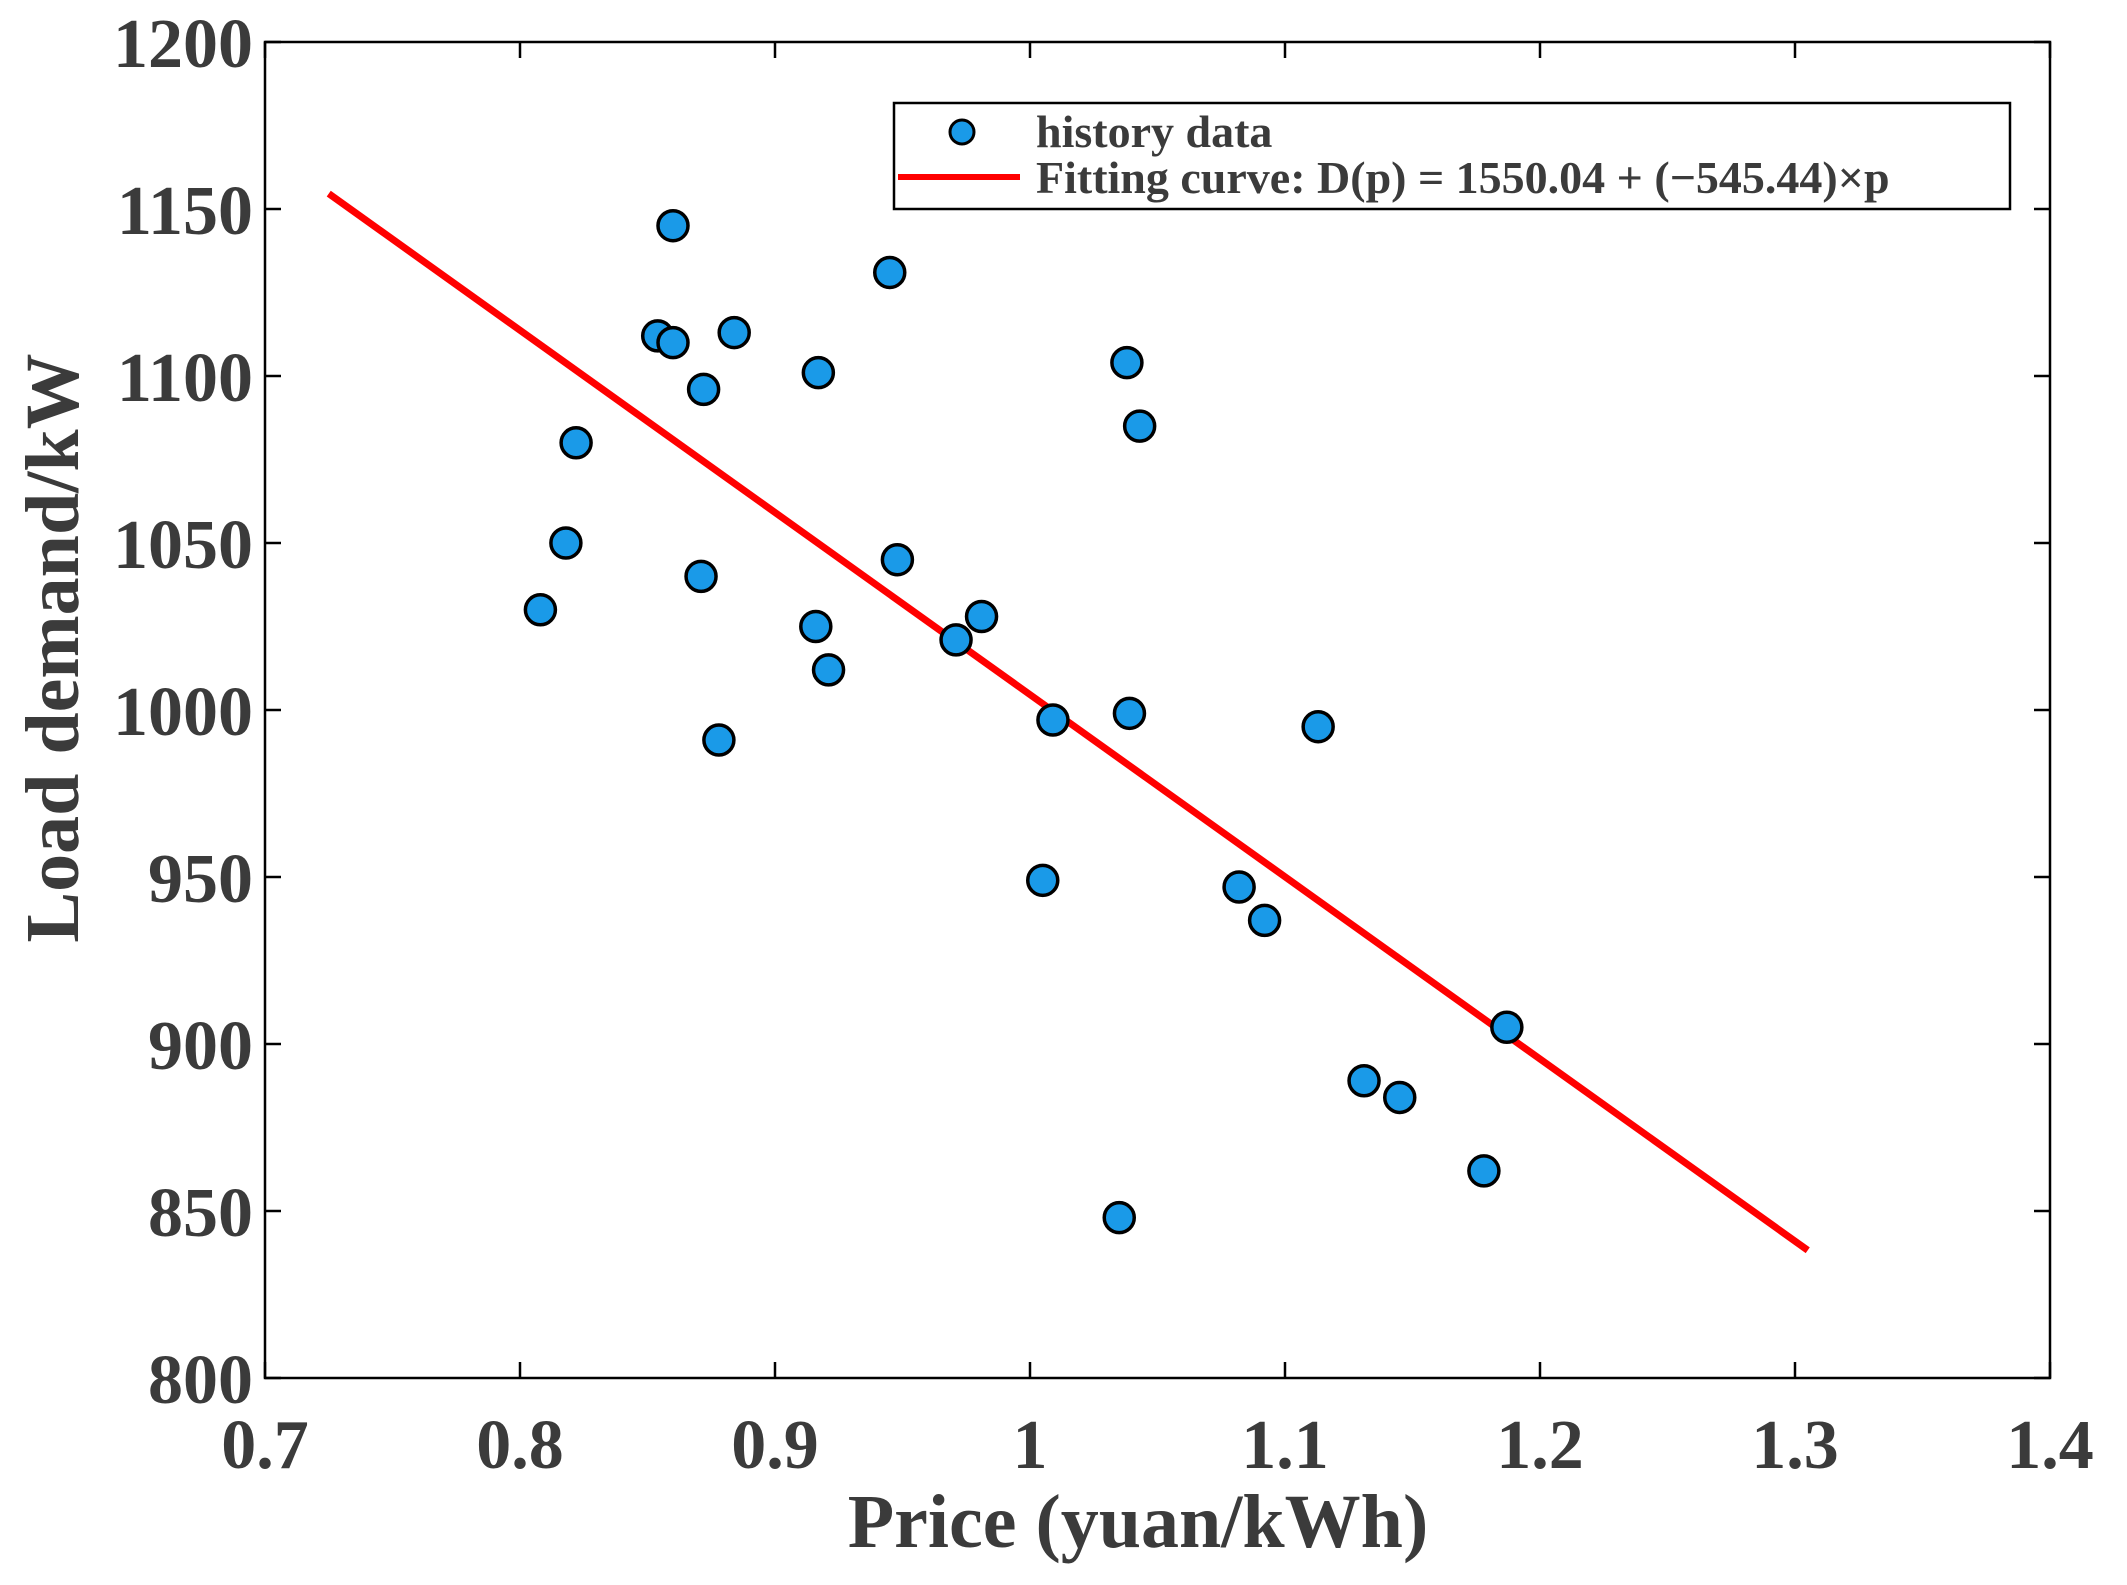 The image size is (2127, 1585). Describe the element at coordinates (1154, 131) in the screenshot. I see `legend-label-history-data: history data` at that location.